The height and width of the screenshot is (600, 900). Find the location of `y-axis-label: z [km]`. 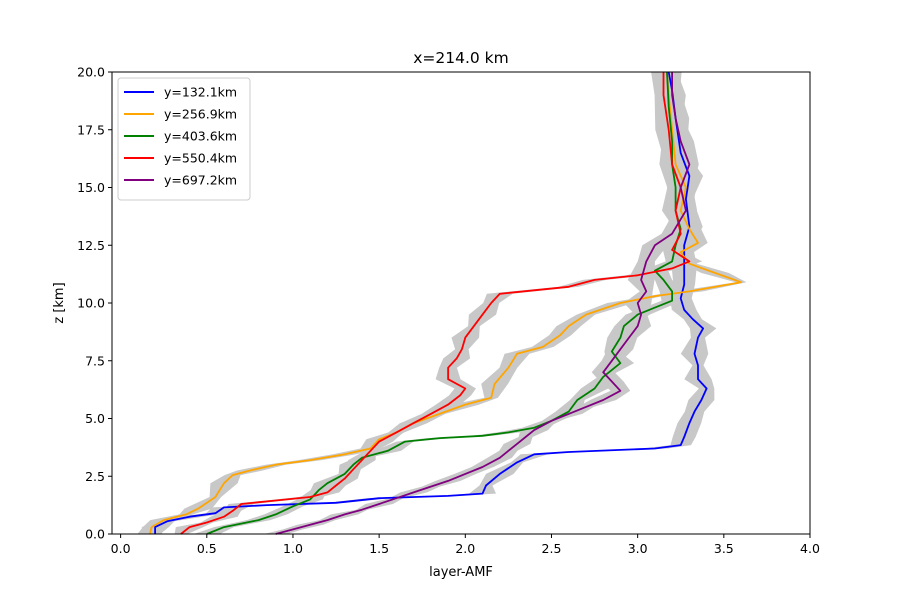

y-axis-label: z [km] is located at coordinates (59, 302).